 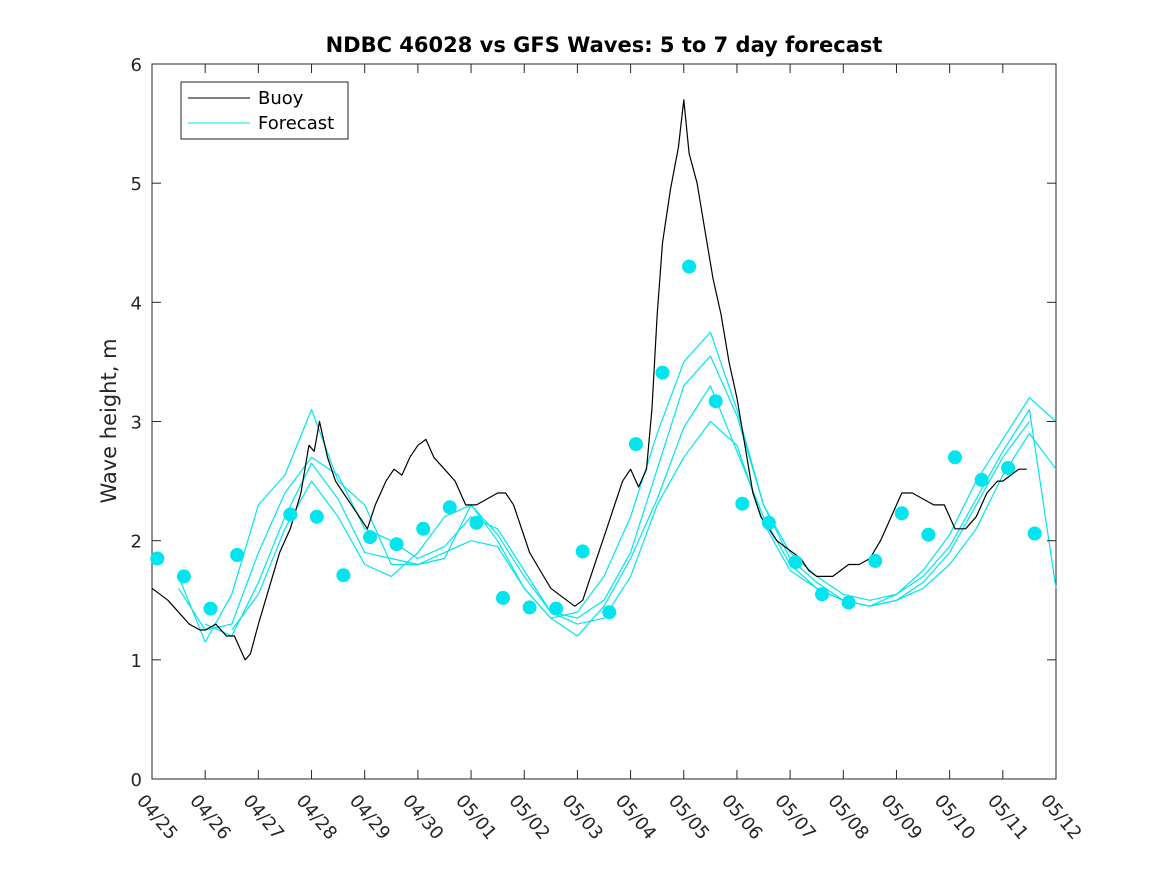 I want to click on y-tick-label: 5, so click(x=136, y=184).